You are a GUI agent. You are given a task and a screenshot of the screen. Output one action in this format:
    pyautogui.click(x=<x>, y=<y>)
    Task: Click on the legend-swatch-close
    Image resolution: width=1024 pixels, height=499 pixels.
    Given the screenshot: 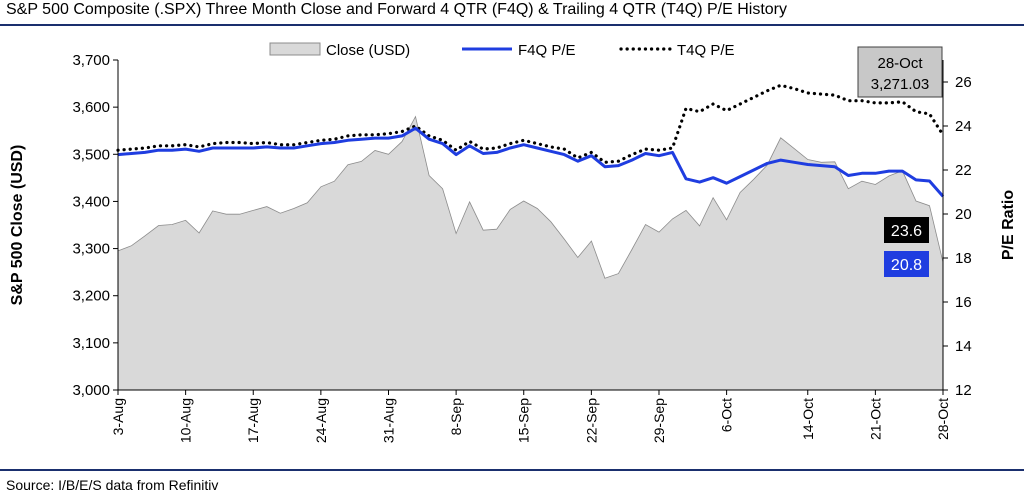 What is the action you would take?
    pyautogui.click(x=295, y=49)
    